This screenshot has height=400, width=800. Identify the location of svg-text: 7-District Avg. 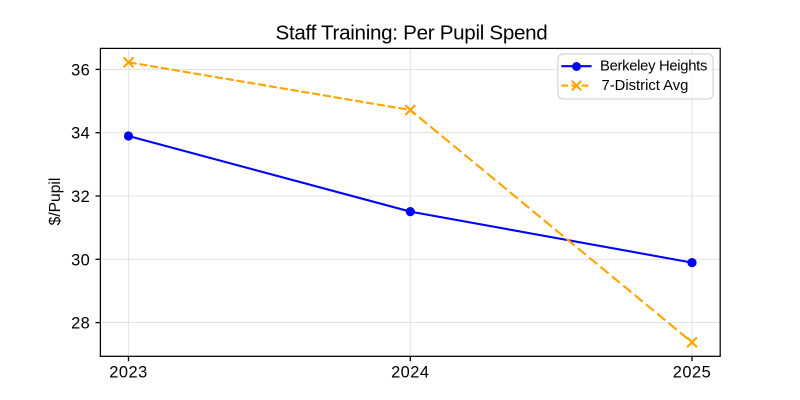
(645, 86).